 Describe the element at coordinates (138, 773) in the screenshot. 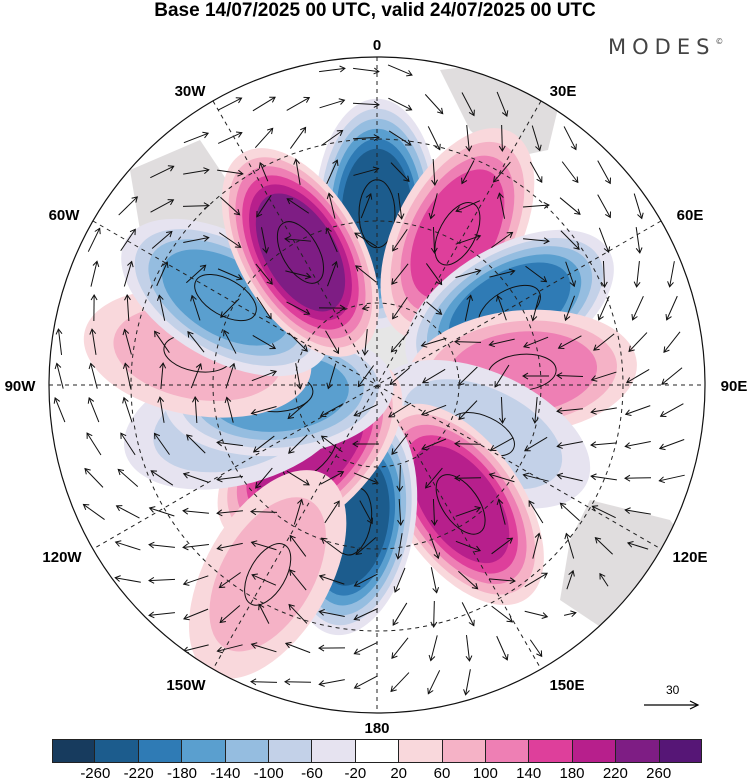

I see `colorbar-tick-label: -220` at that location.